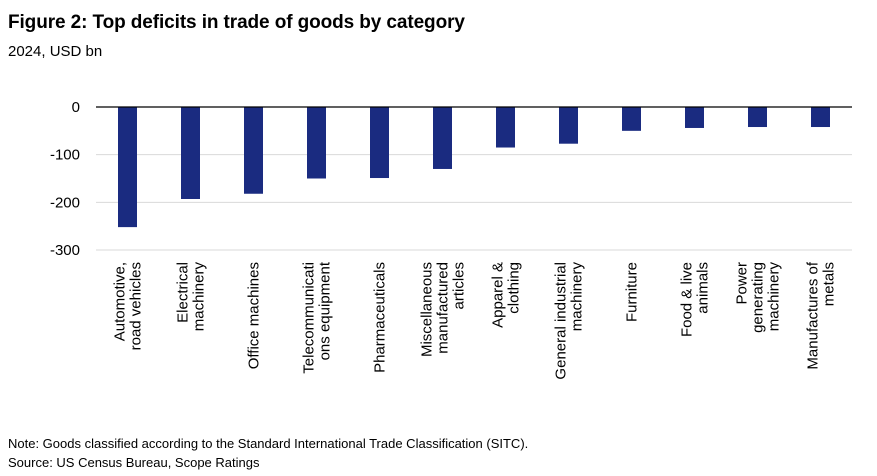  What do you see at coordinates (703, 288) in the screenshot?
I see `category-label-line: animals` at bounding box center [703, 288].